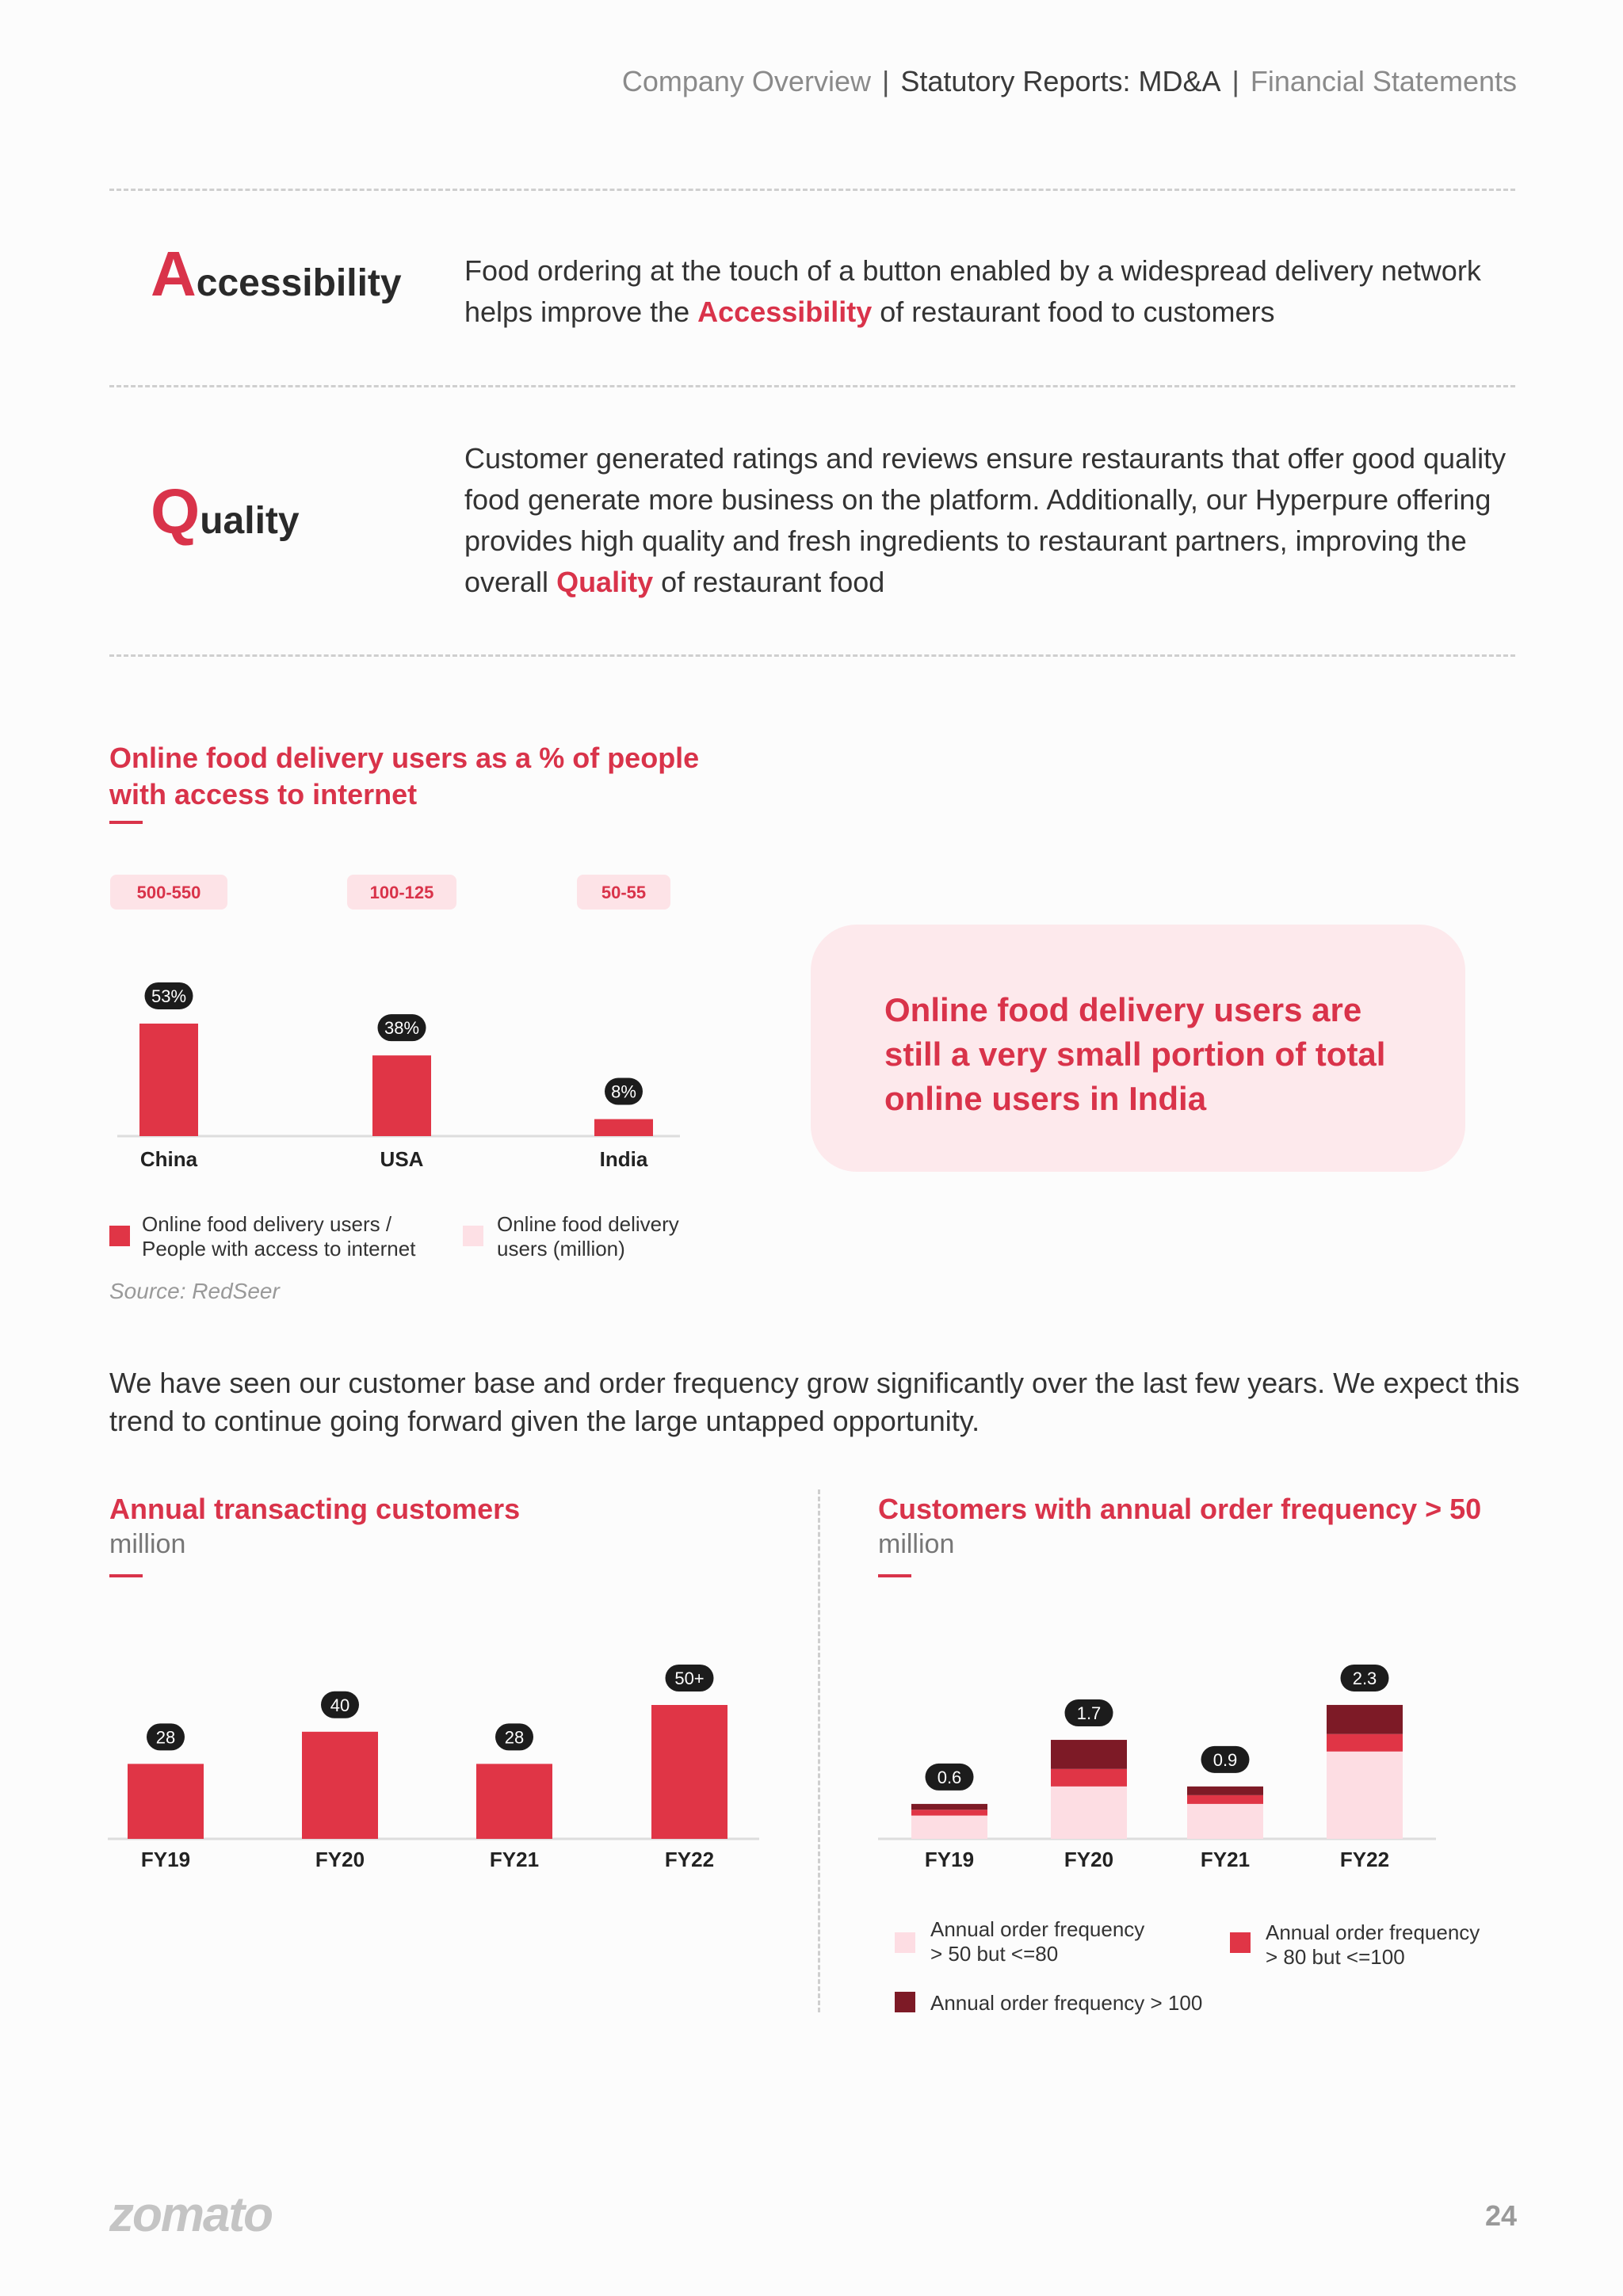 This screenshot has width=1623, height=2296. What do you see at coordinates (473, 1236) in the screenshot?
I see `legend-swatch-users` at bounding box center [473, 1236].